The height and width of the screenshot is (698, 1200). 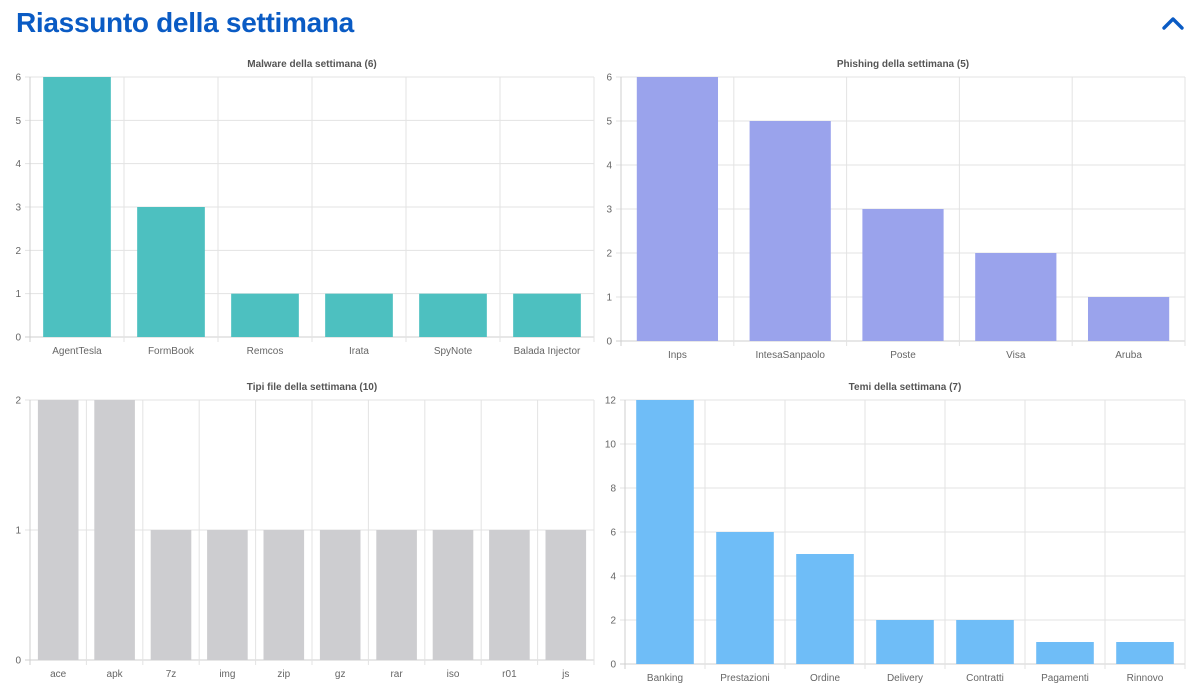 What do you see at coordinates (396, 674) in the screenshot?
I see `x-tick-label: rar` at bounding box center [396, 674].